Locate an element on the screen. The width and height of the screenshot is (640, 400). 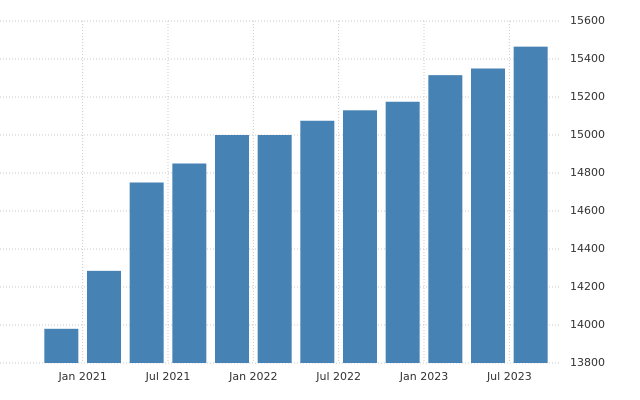
x-tick-label: Jul 2021 is located at coordinates (168, 376).